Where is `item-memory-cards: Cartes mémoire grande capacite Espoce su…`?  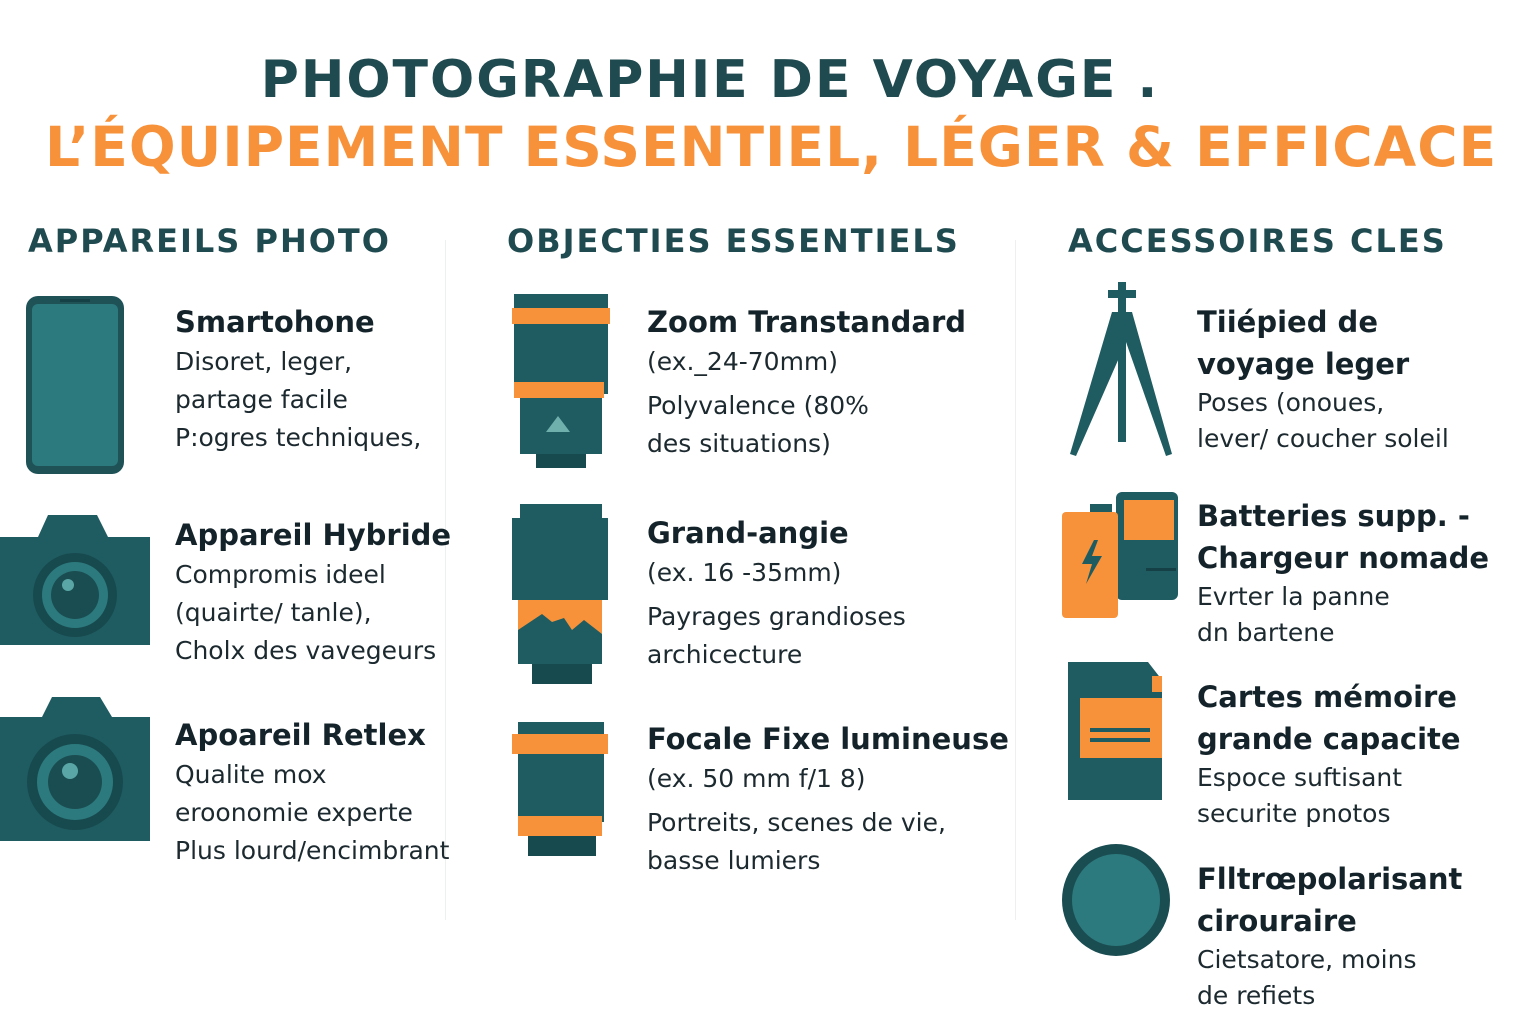
item-memory-cards: Cartes mémoire grande capacite Espoce su… is located at coordinates (1347, 754).